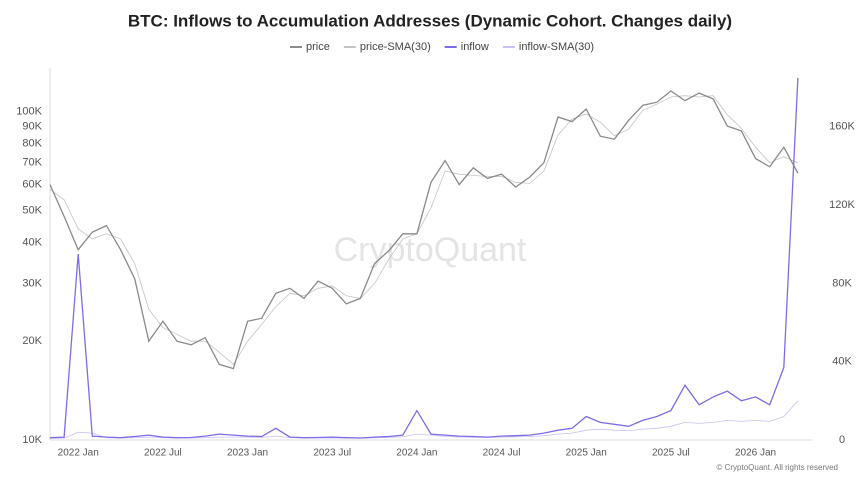  Describe the element at coordinates (475, 47) in the screenshot. I see `legend-label: inflow` at that location.